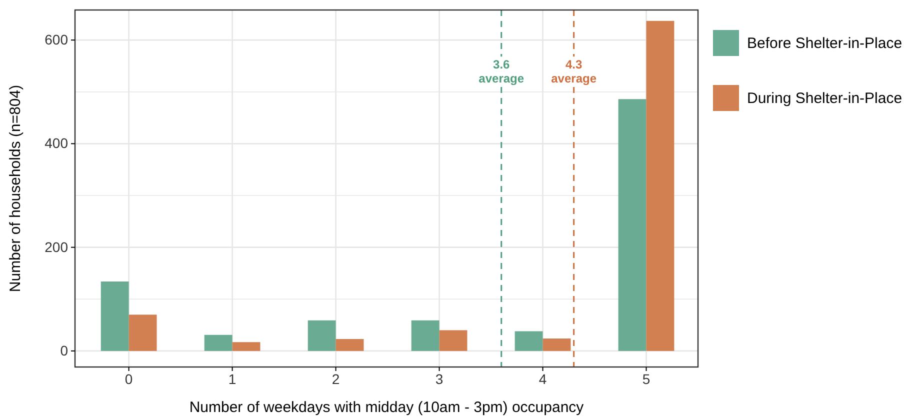  What do you see at coordinates (386, 407) in the screenshot?
I see `x-axis-title: Number of weekdays with midday (10am - 3pm) occupancy` at bounding box center [386, 407].